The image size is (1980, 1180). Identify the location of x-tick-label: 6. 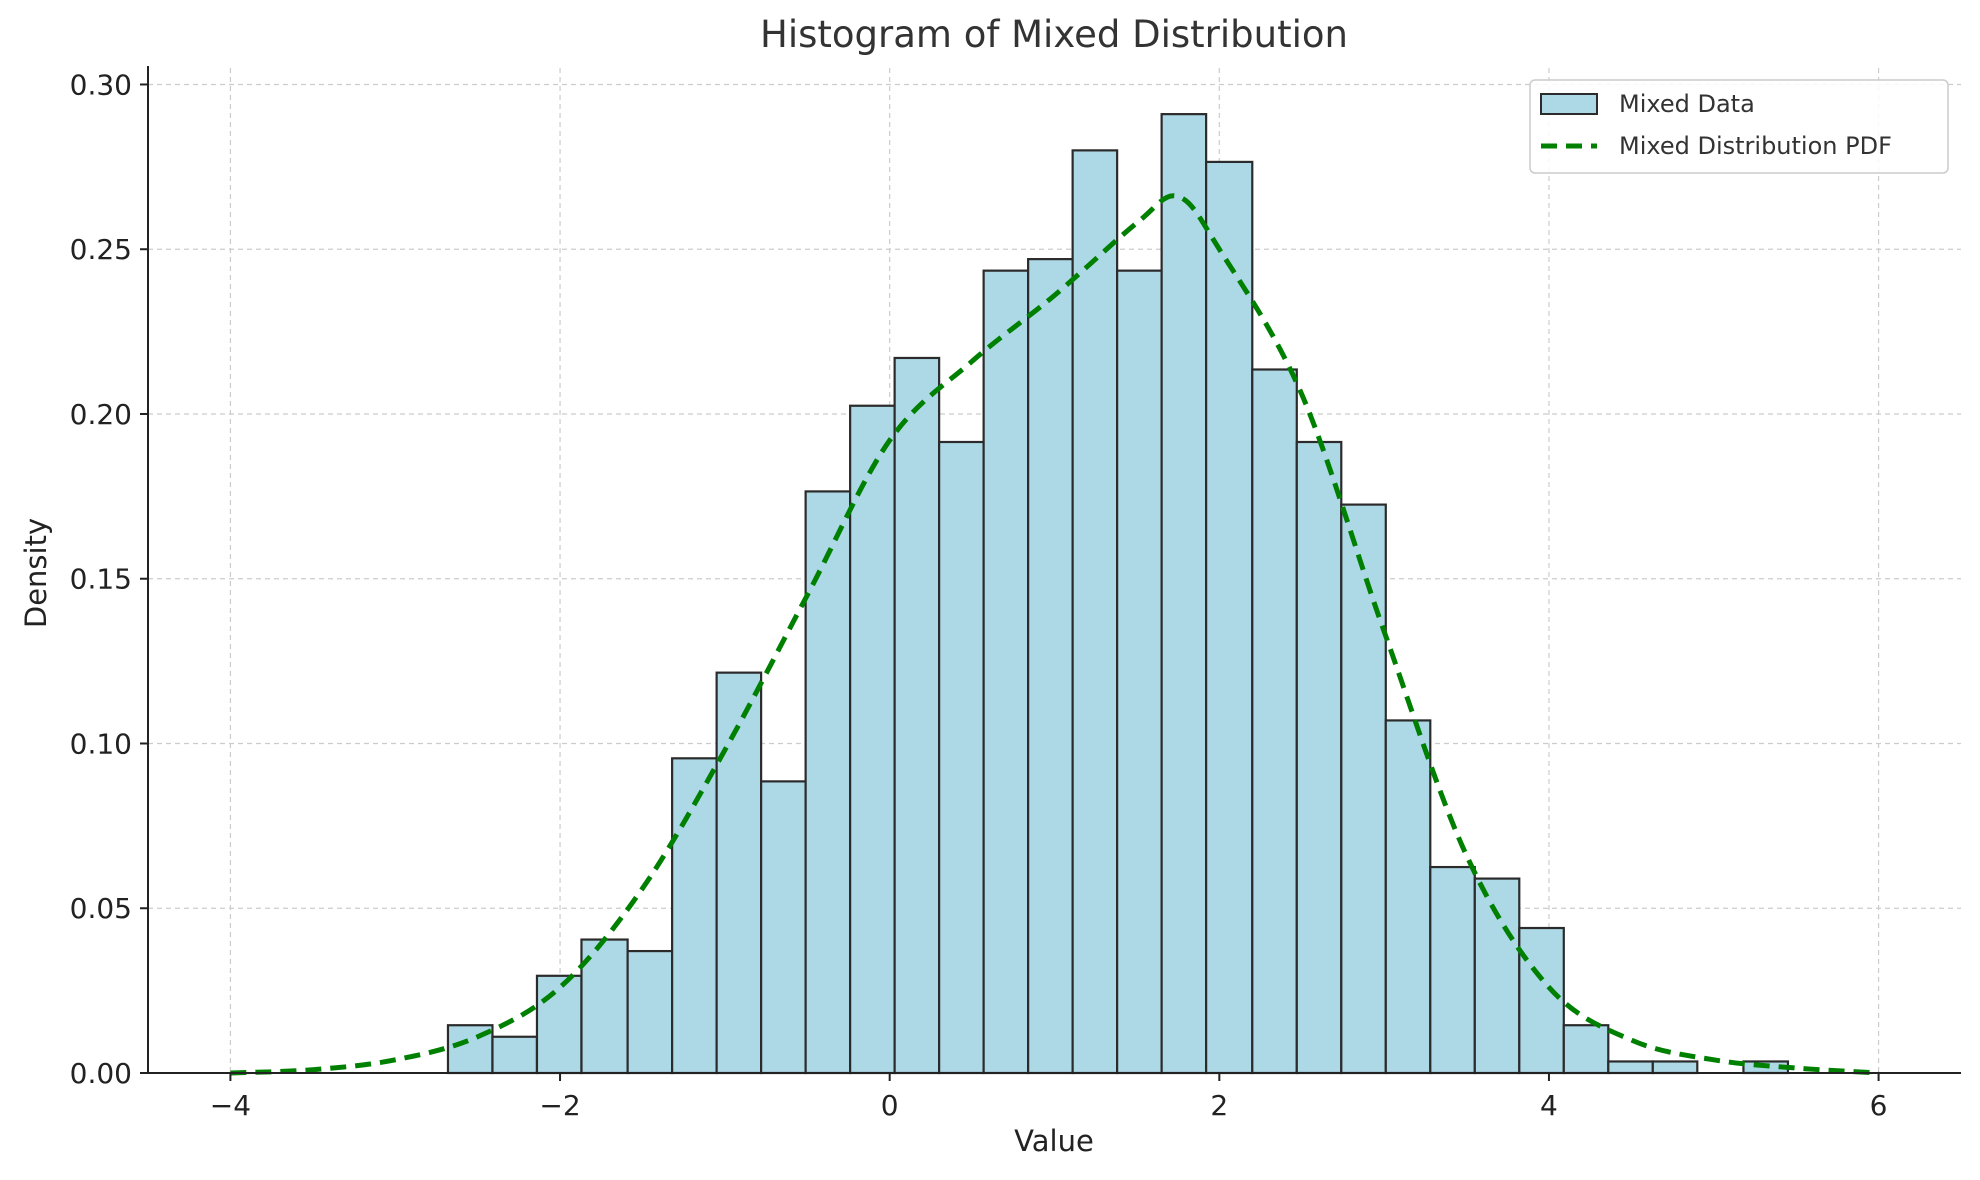
(1879, 1105).